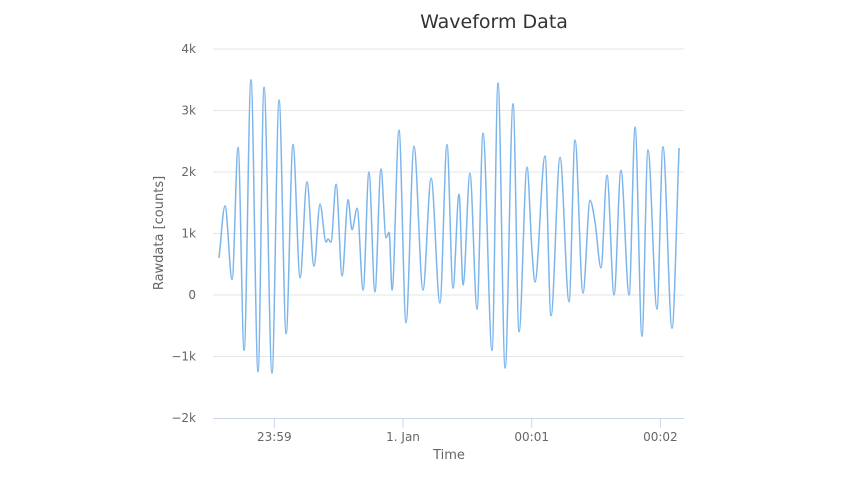 This screenshot has width=844, height=477. I want to click on x-tick-label: 1. Jan, so click(403, 437).